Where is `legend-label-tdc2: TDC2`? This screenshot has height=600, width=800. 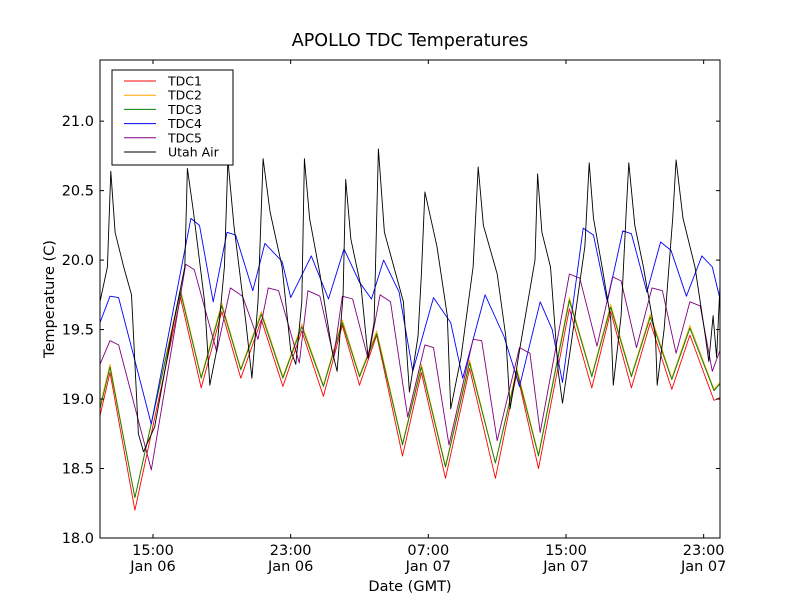 legend-label-tdc2: TDC2 is located at coordinates (184, 95).